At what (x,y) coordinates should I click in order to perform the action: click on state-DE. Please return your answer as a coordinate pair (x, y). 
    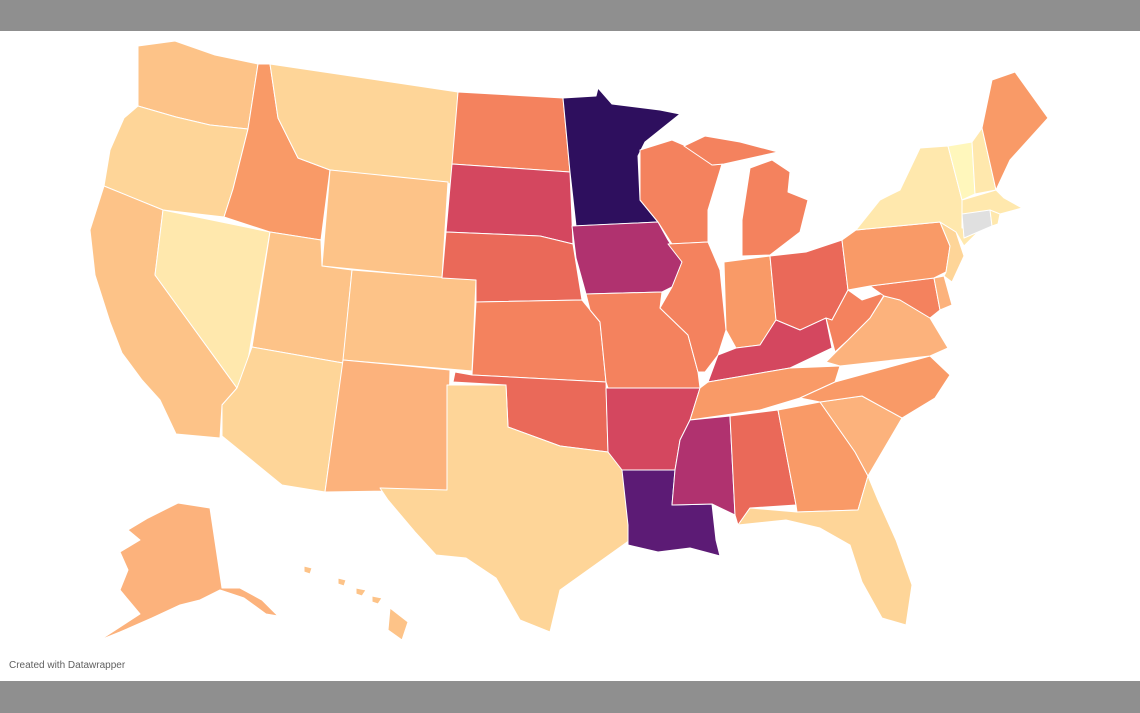
    Looking at the image, I should click on (943, 293).